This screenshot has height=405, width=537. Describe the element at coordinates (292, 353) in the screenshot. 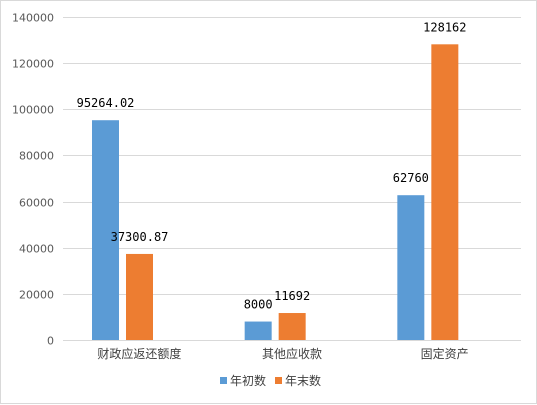

I see `x-tick-label: 其他应收款` at that location.